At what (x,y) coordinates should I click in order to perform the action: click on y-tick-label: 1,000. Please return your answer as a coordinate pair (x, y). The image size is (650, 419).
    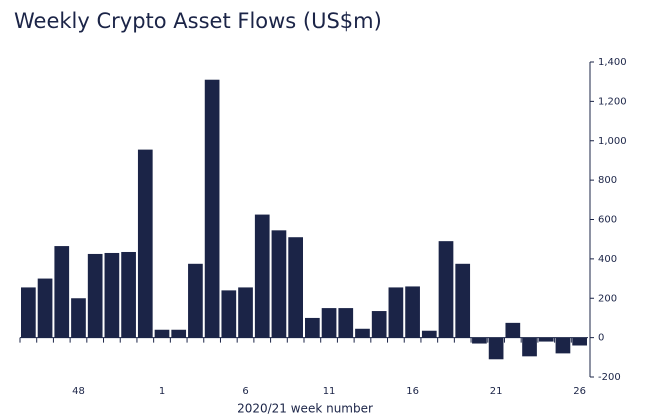
    Looking at the image, I should click on (612, 141).